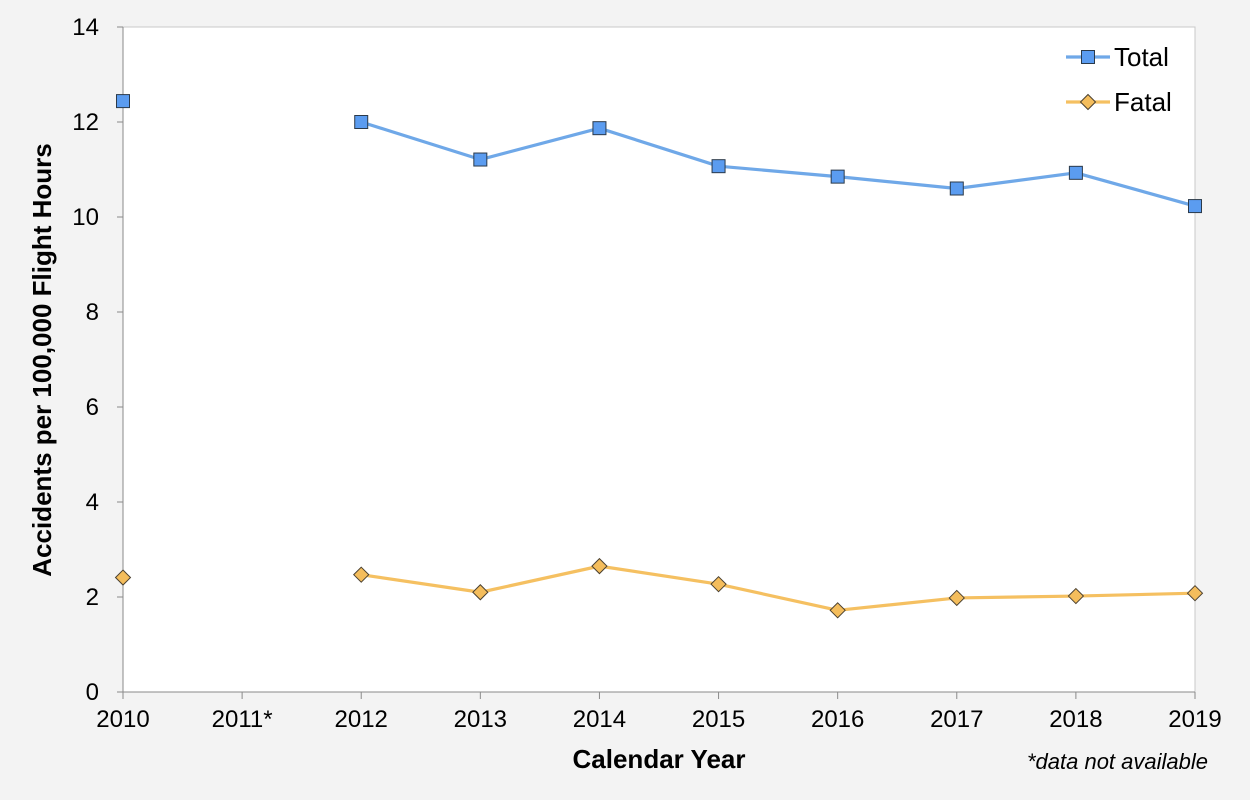  I want to click on y-axis: 0 2 4 6 8 10 12 14, so click(98, 360).